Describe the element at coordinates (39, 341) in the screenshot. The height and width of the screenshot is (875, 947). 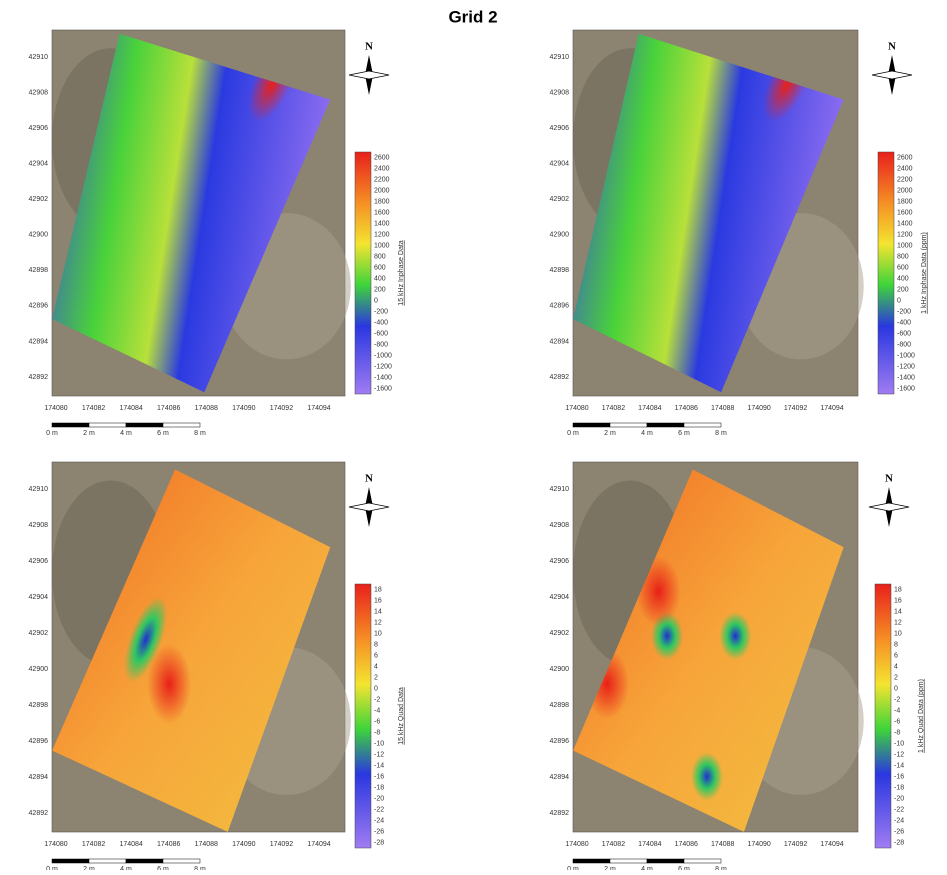
I see `y-tick-label: 42894` at that location.